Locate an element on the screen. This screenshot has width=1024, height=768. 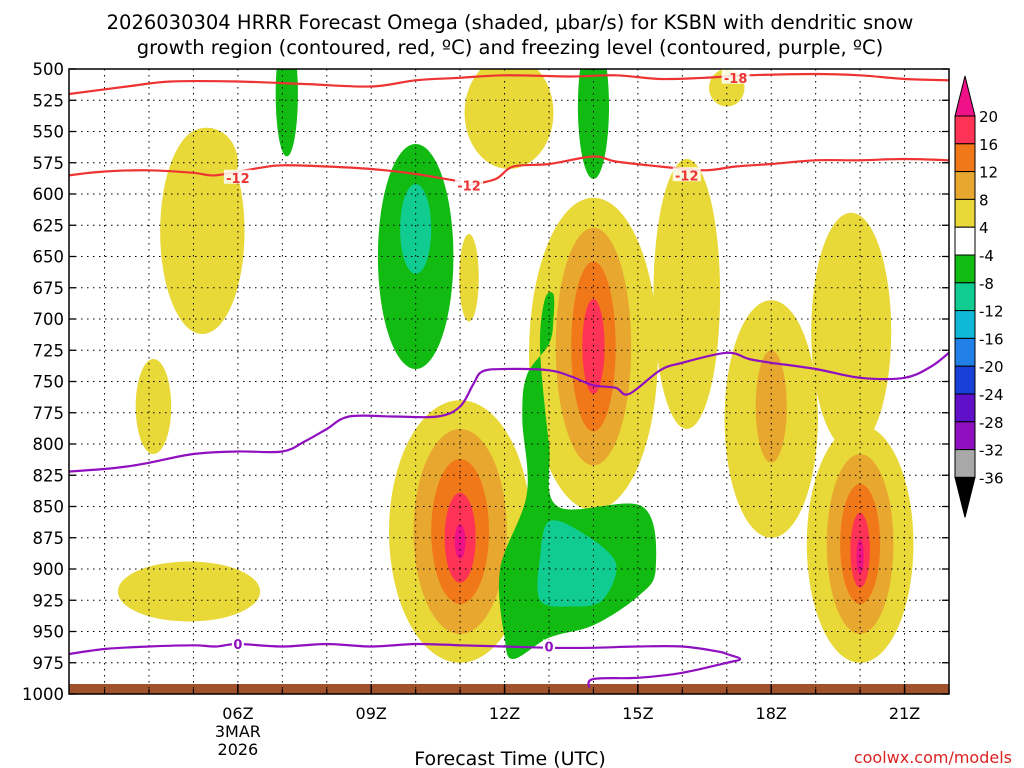
y-tick-label: 550 is located at coordinates (49, 132).